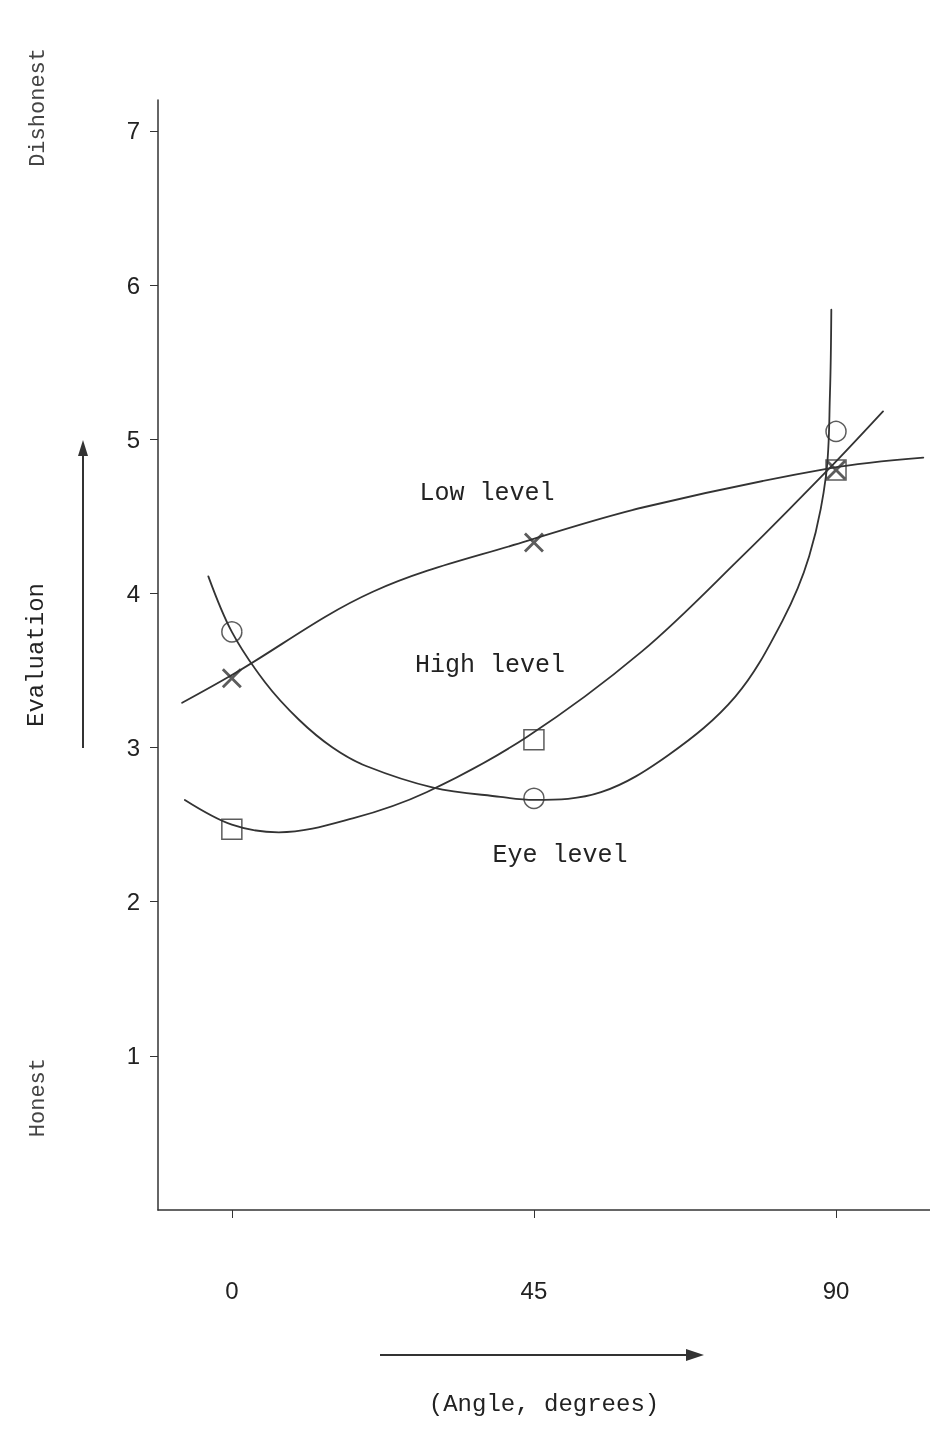 The width and height of the screenshot is (938, 1429). What do you see at coordinates (133, 747) in the screenshot?
I see `y-tick-label: 3` at bounding box center [133, 747].